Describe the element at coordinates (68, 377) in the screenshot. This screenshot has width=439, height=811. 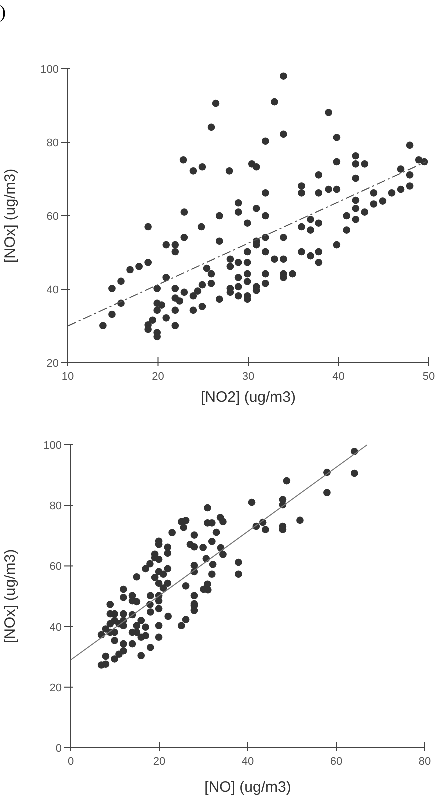
I see `x-tick-label: 10` at that location.